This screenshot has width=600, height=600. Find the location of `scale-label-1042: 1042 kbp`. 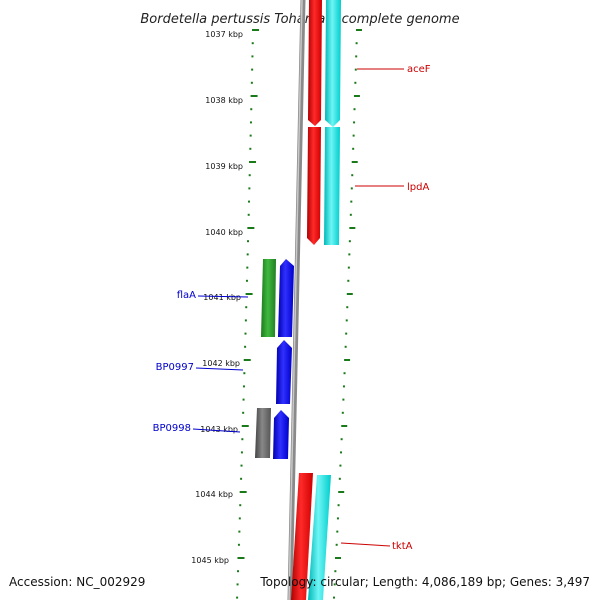

scale-label-1042: 1042 kbp is located at coordinates (221, 363).